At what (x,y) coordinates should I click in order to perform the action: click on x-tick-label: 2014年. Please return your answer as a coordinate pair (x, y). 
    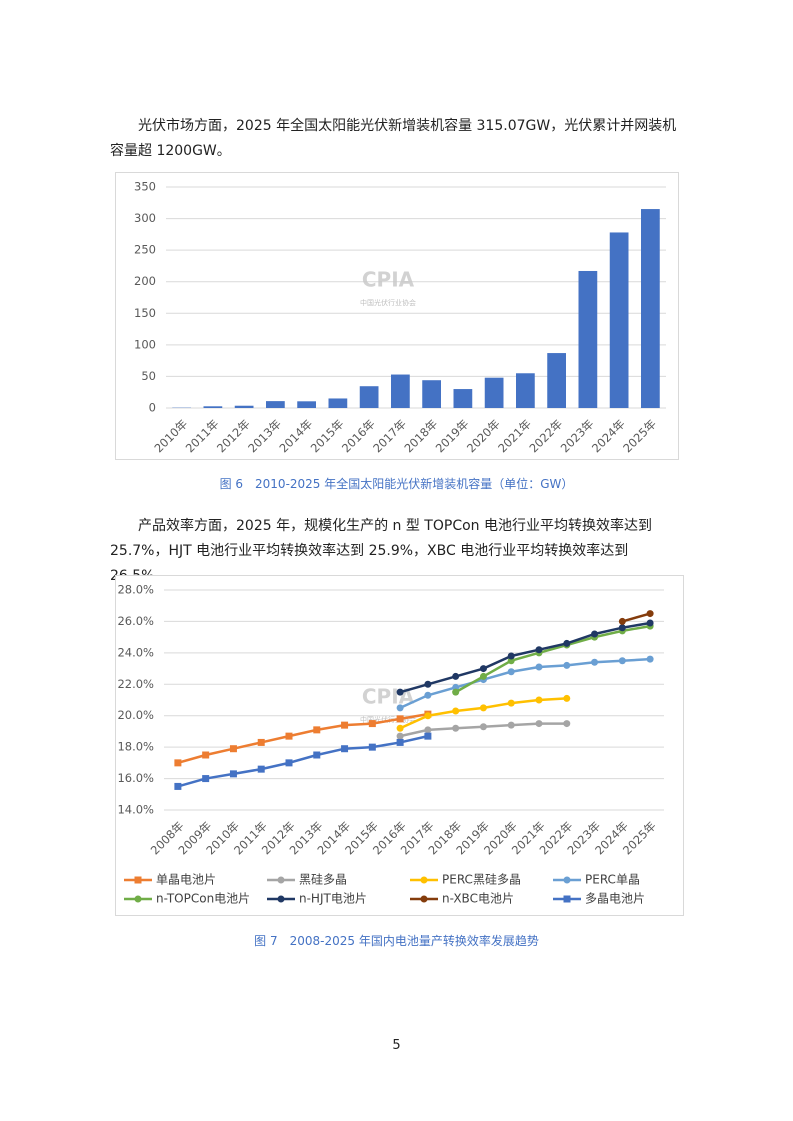
    Looking at the image, I should click on (295, 436).